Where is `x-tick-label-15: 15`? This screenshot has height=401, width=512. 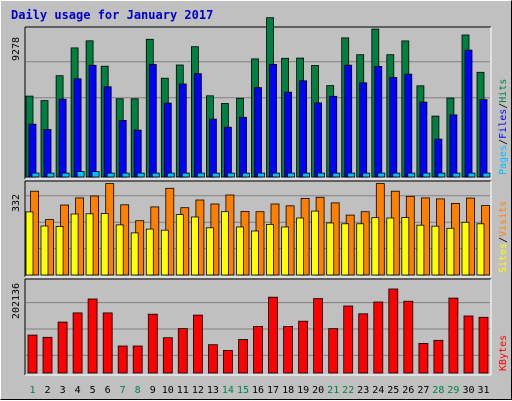 x-tick-label-15: 15 is located at coordinates (243, 390).